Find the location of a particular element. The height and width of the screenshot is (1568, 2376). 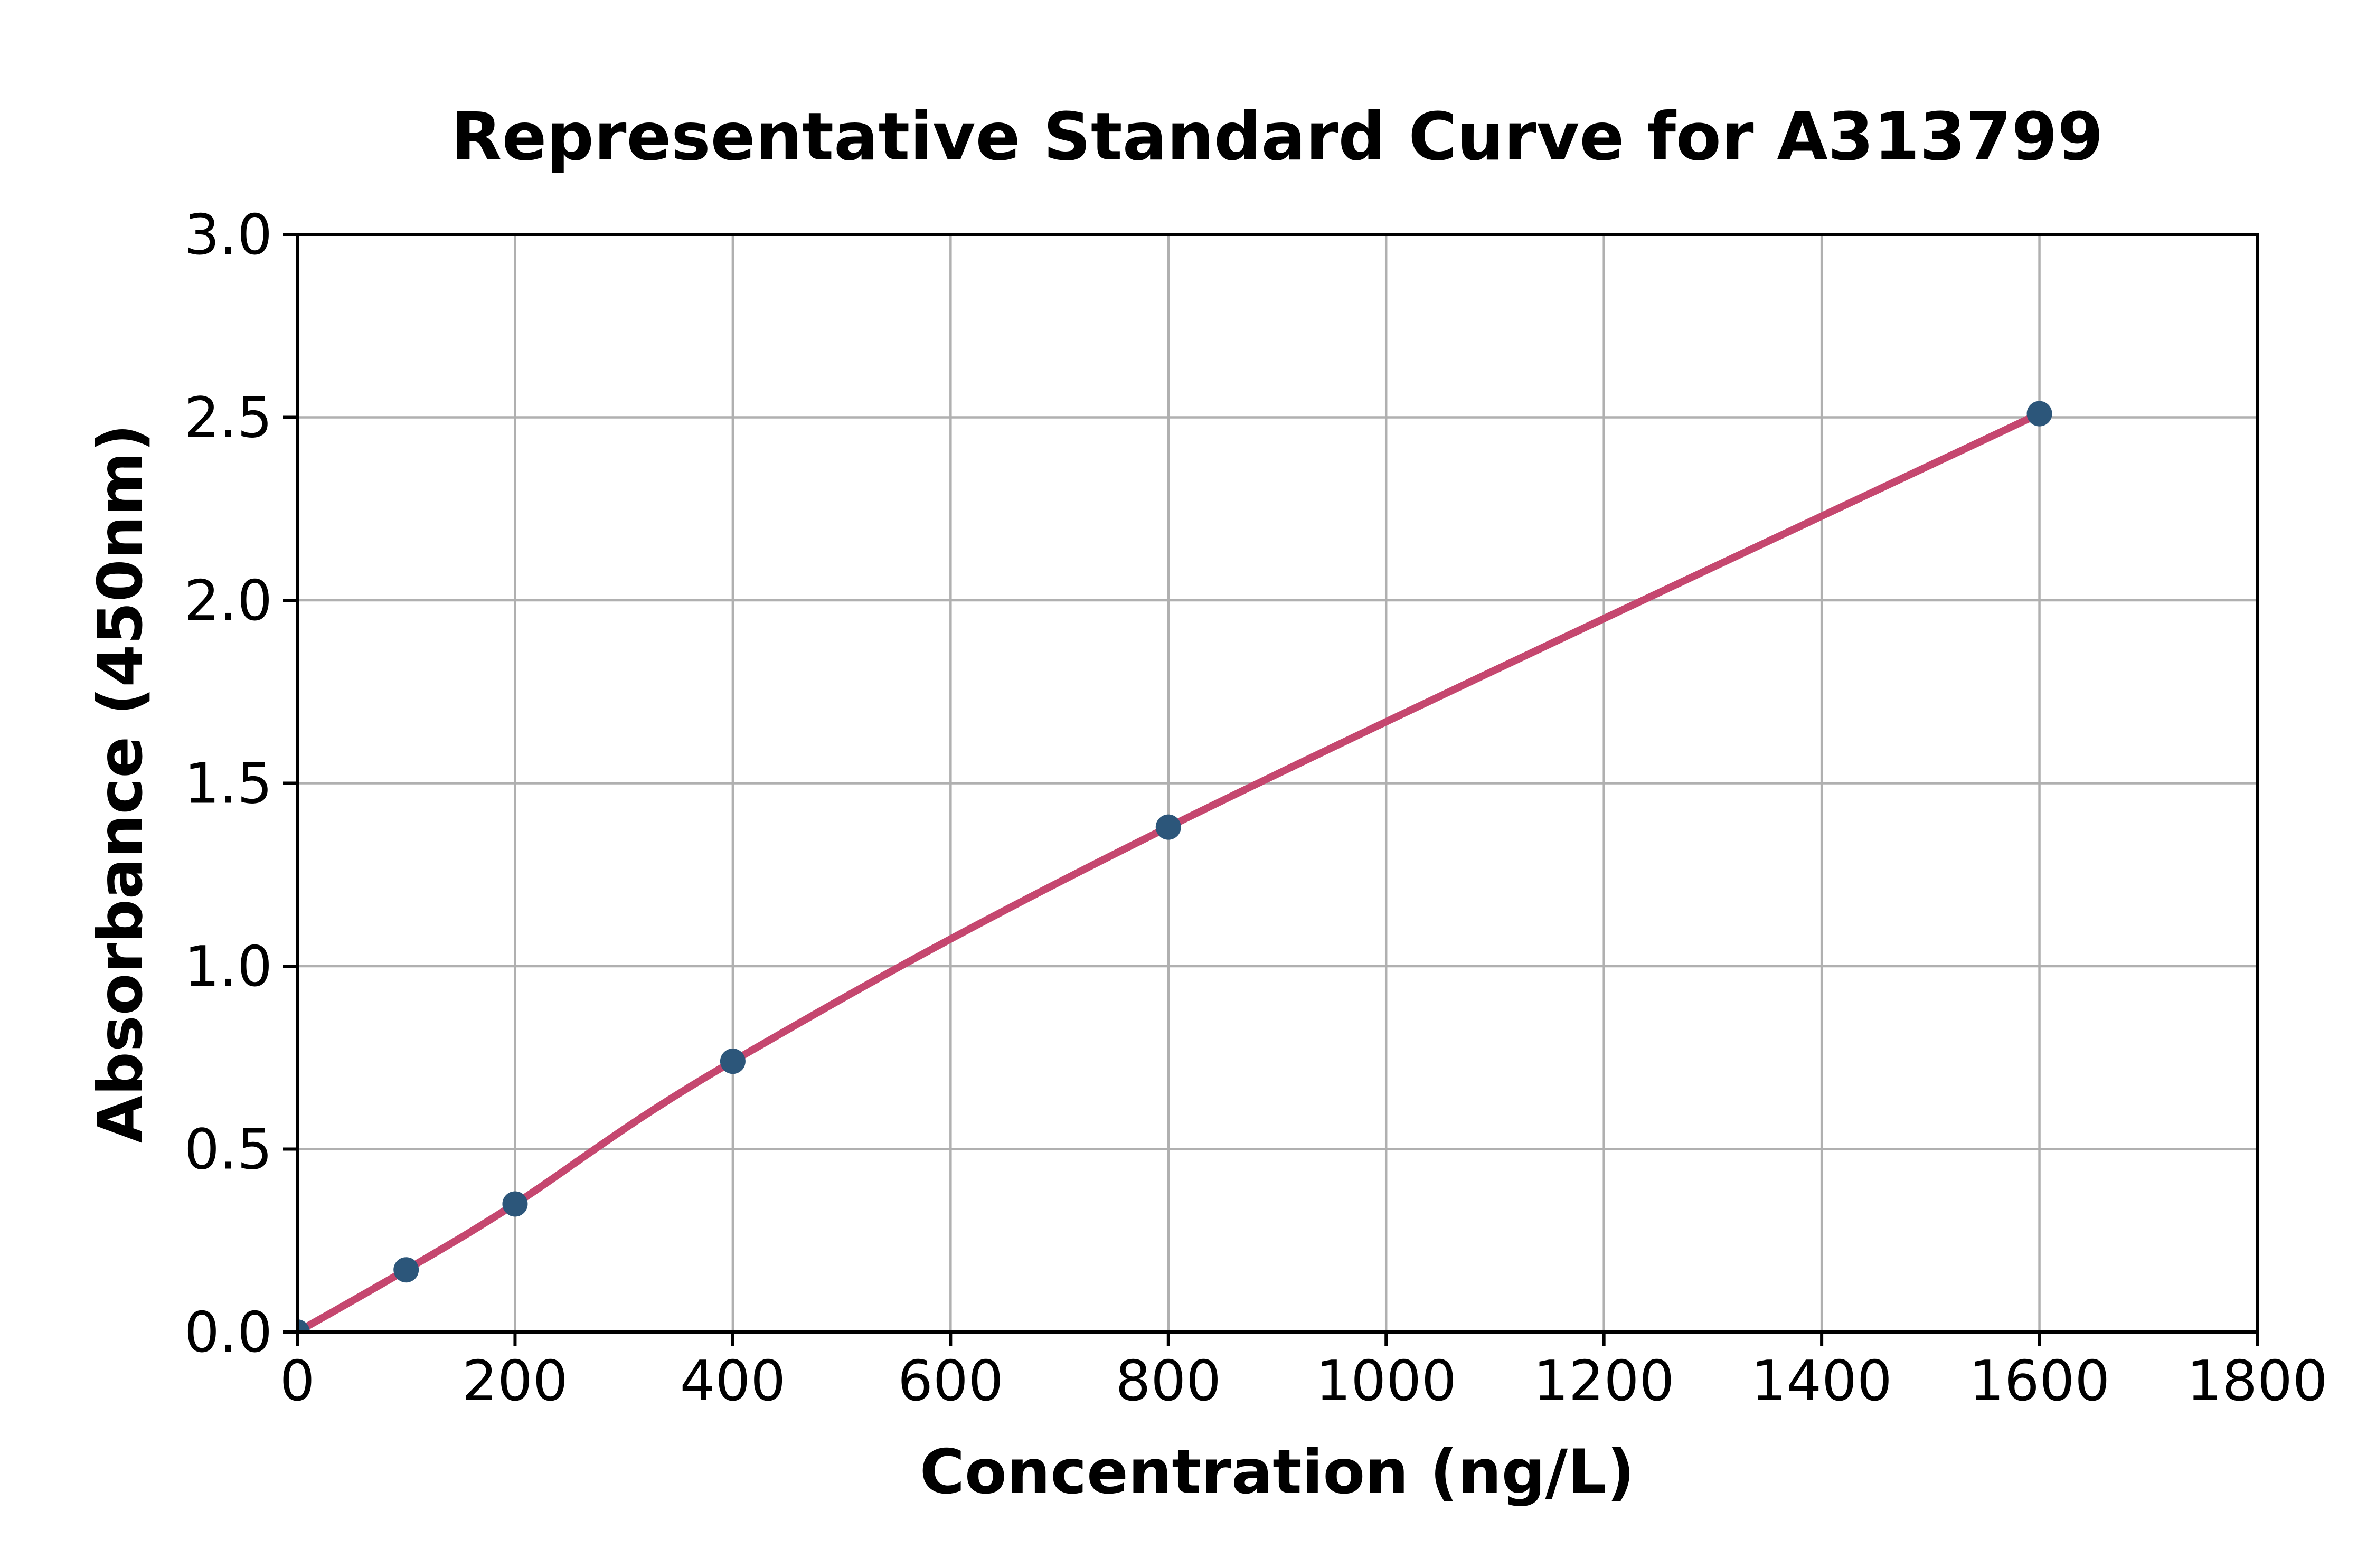

x-tick-label: 0 is located at coordinates (298, 1381).